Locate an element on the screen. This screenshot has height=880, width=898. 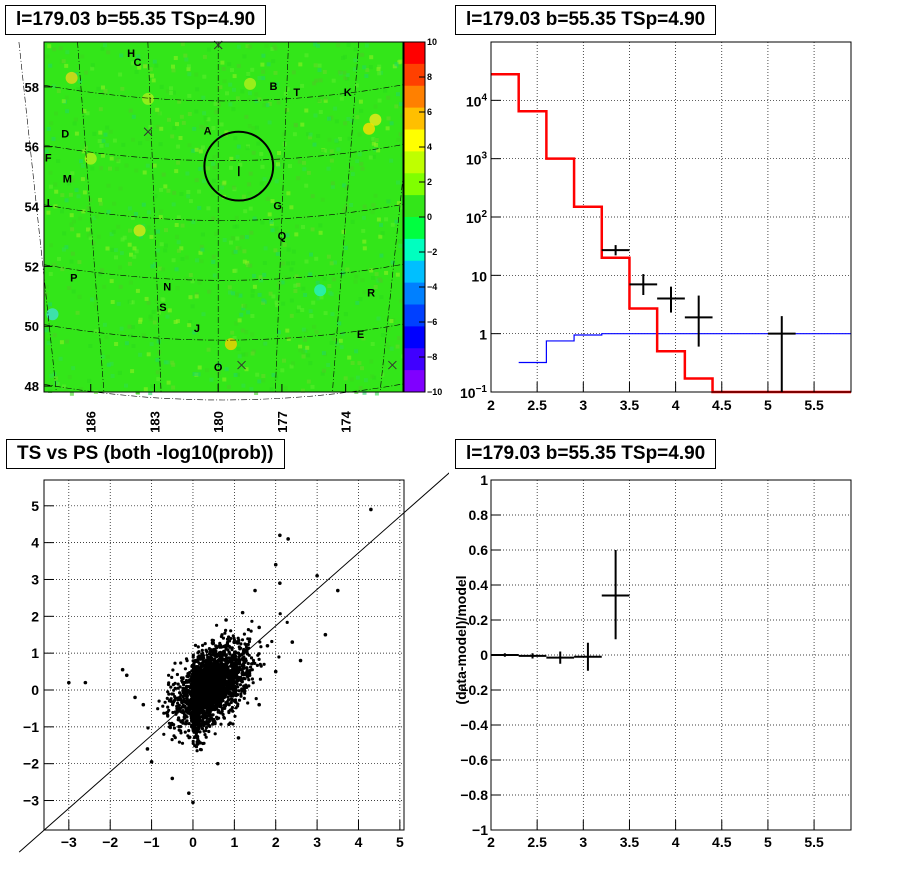
map-source-label: P is located at coordinates (73, 278).